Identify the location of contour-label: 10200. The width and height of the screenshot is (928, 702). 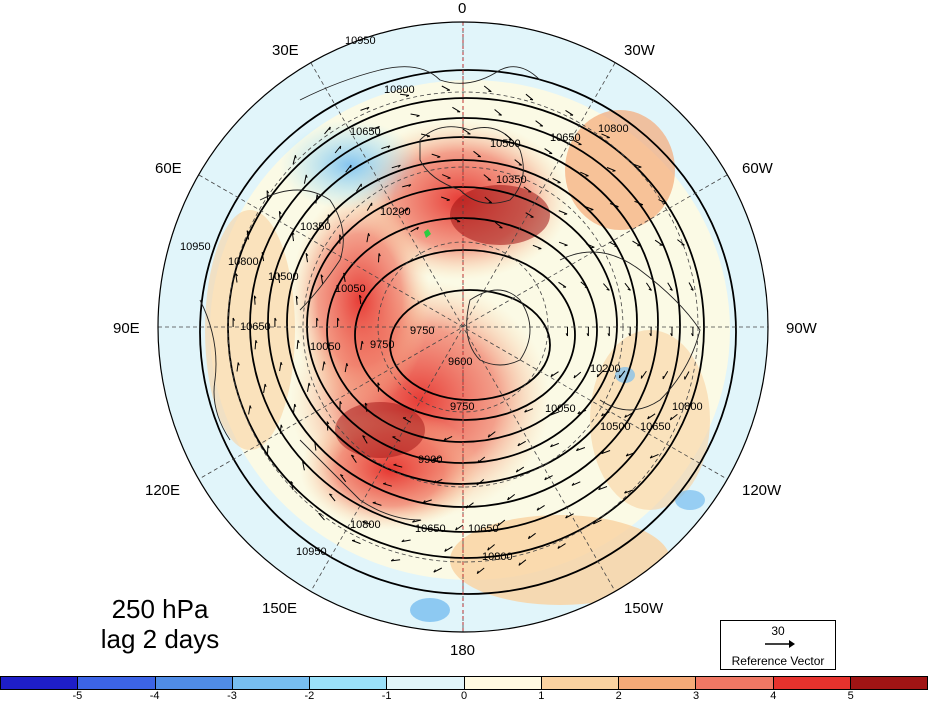
(395, 212).